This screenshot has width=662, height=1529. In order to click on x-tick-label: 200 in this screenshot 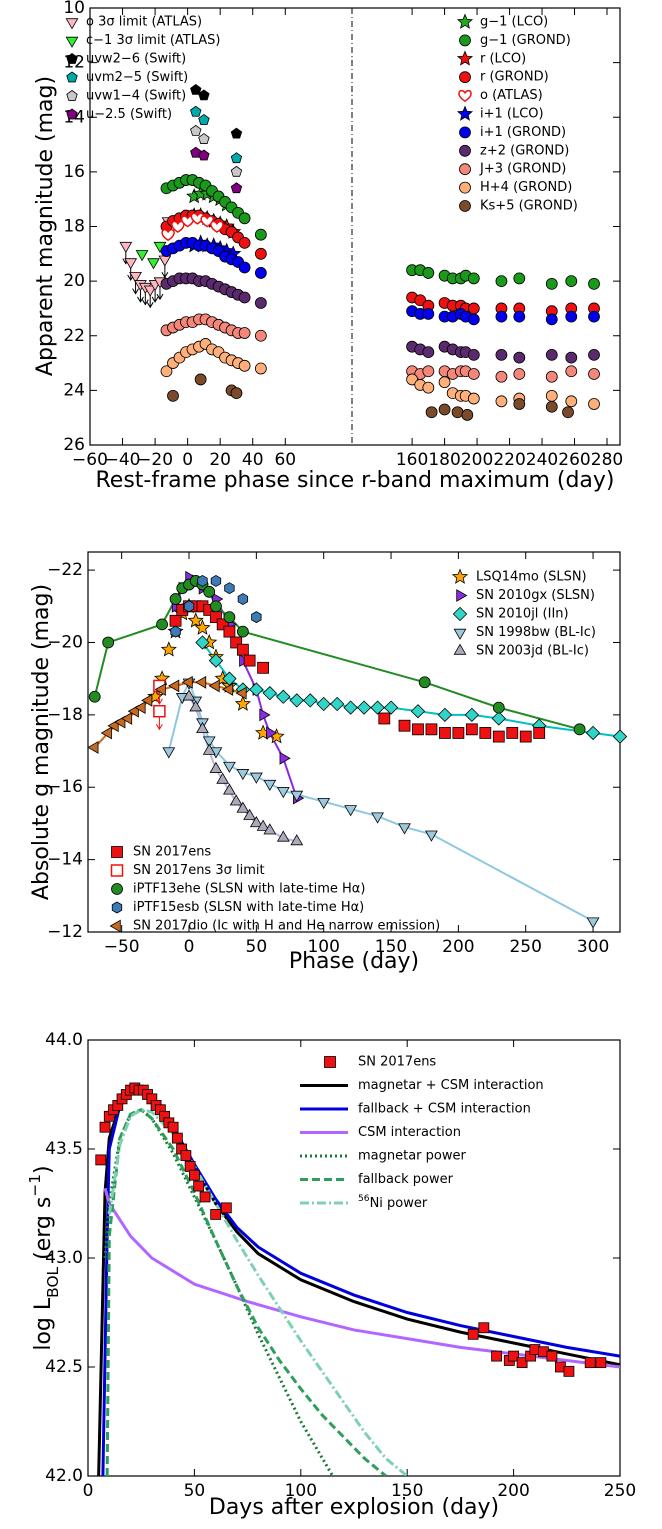, I will do `click(477, 460)`.